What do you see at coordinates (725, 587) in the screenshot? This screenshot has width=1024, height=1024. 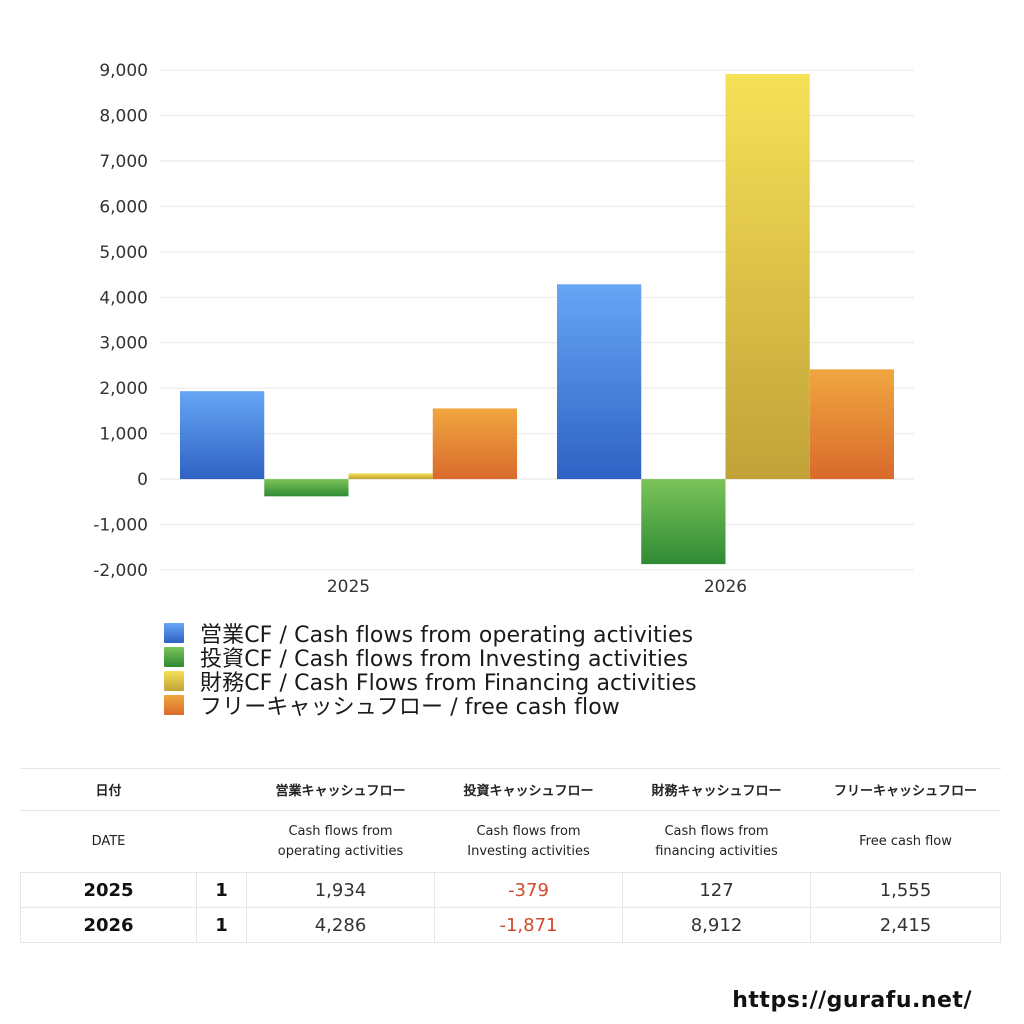 I see `x-tick-label: 2026` at bounding box center [725, 587].